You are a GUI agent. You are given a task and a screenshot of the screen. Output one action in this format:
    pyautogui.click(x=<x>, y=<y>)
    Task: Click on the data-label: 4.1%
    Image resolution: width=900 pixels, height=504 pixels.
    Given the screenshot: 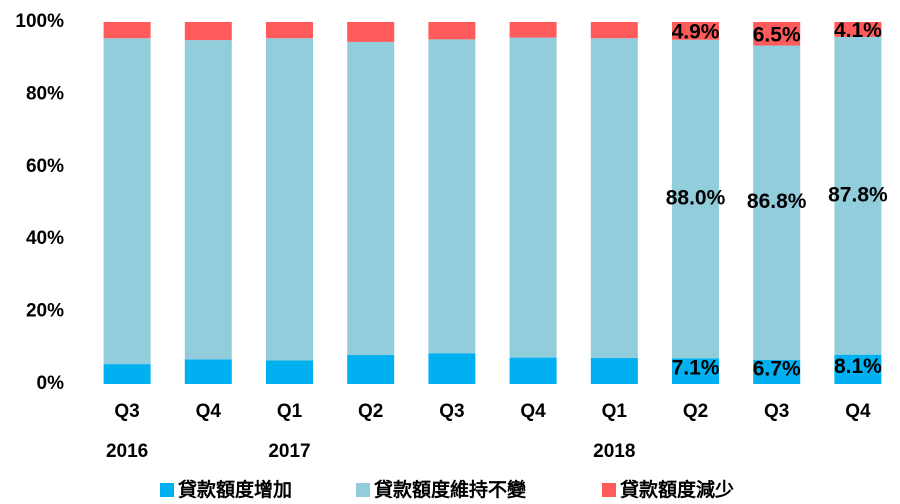 What is the action you would take?
    pyautogui.click(x=858, y=30)
    